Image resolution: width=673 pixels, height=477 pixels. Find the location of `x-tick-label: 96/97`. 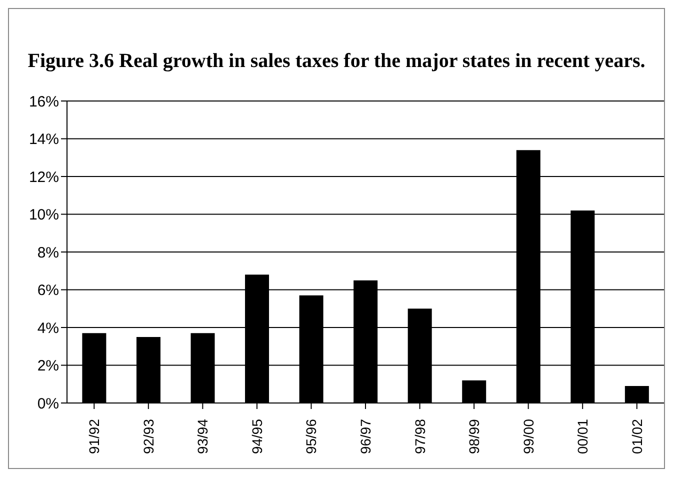

x-tick-label: 96/97 is located at coordinates (366, 436).